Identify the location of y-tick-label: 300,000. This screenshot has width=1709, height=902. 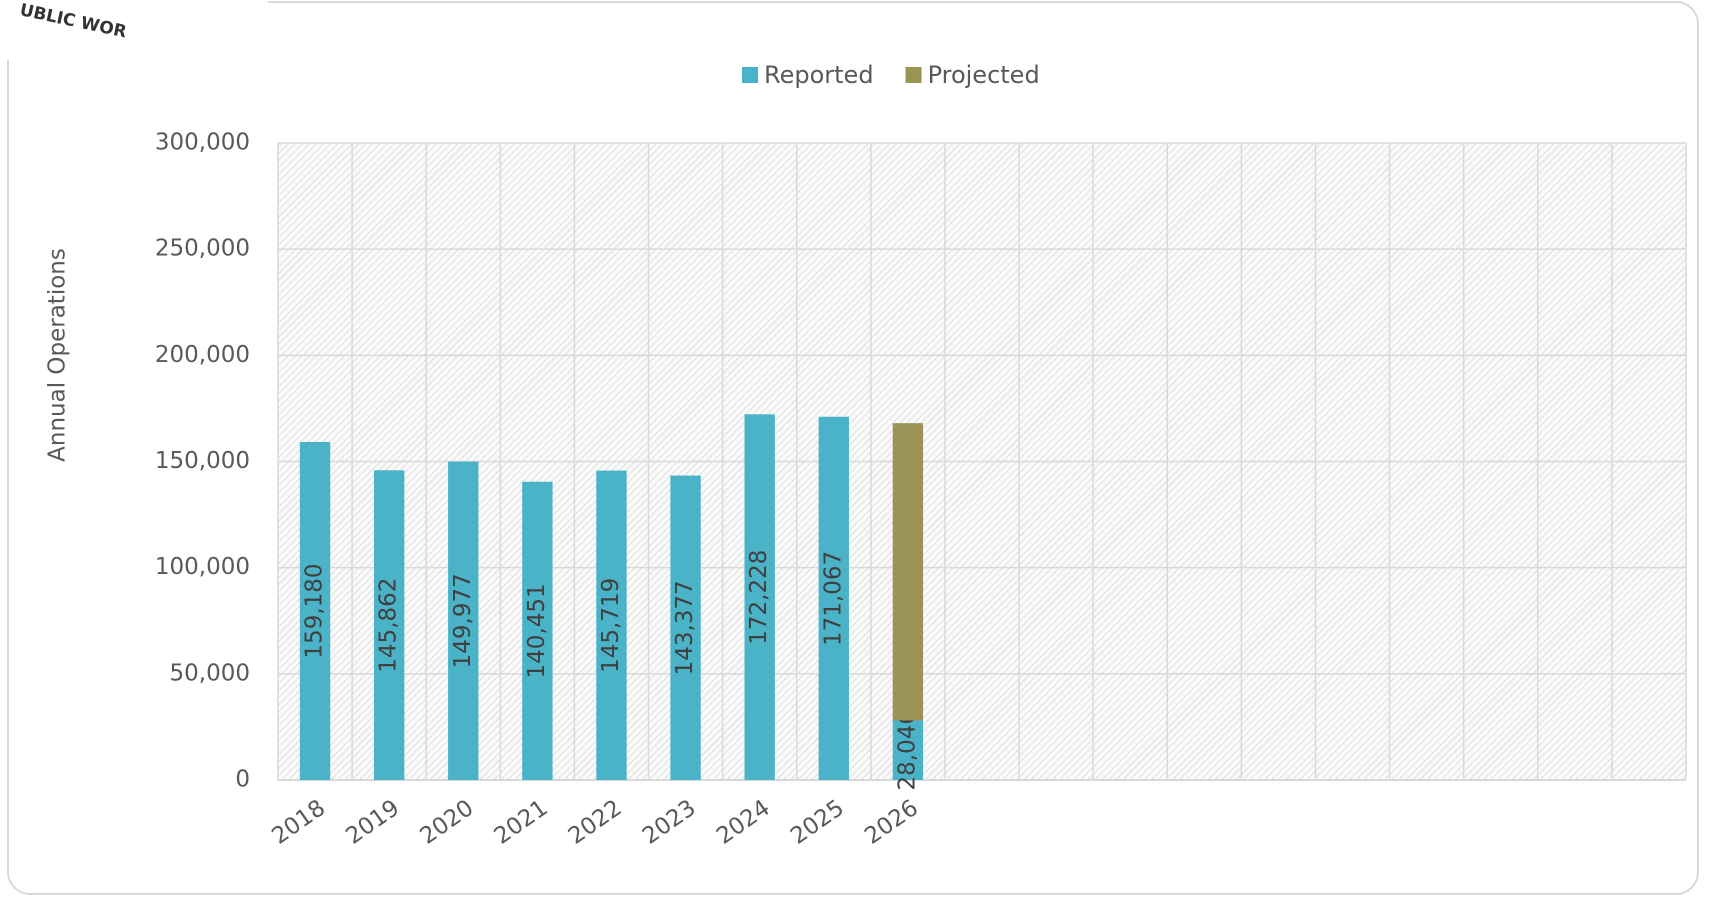
(202, 143).